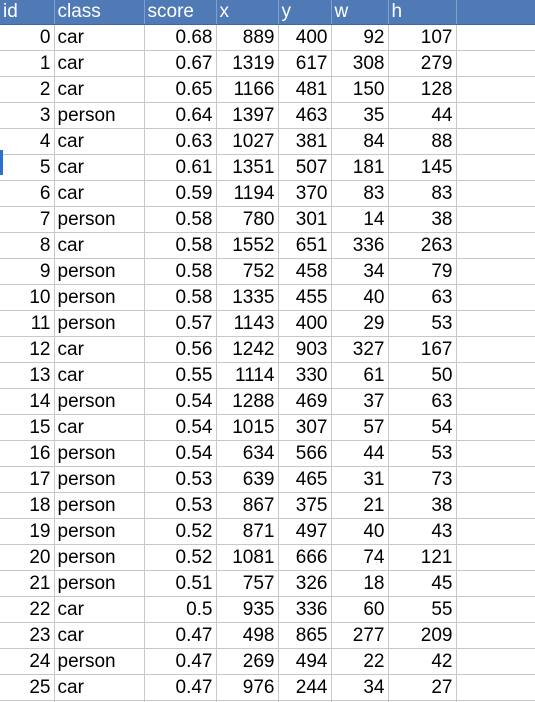  What do you see at coordinates (180, 479) in the screenshot?
I see `cell-score: 0.53` at bounding box center [180, 479].